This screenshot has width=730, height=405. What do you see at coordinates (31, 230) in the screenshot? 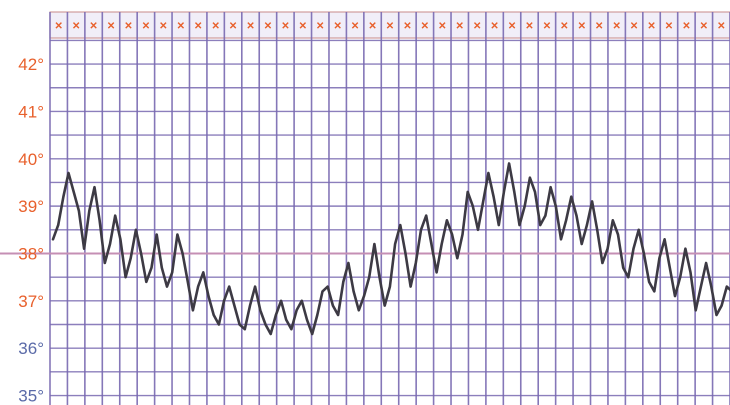
I see `y-axis-labels: 42° 41° 40° 39° 38° 37° 36° 35°` at bounding box center [31, 230].